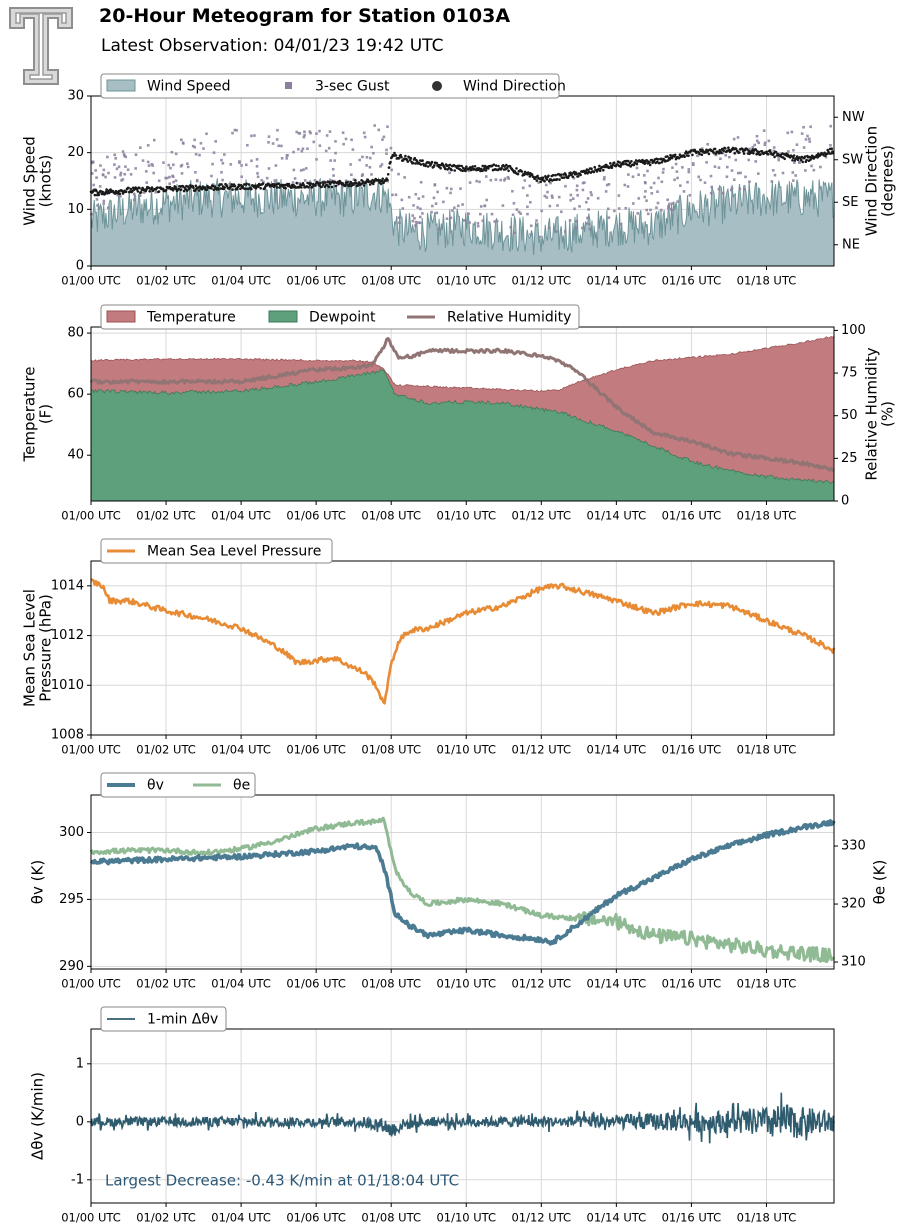 The image size is (913, 1231). What do you see at coordinates (121, 85) in the screenshot?
I see `legend-swatch` at bounding box center [121, 85].